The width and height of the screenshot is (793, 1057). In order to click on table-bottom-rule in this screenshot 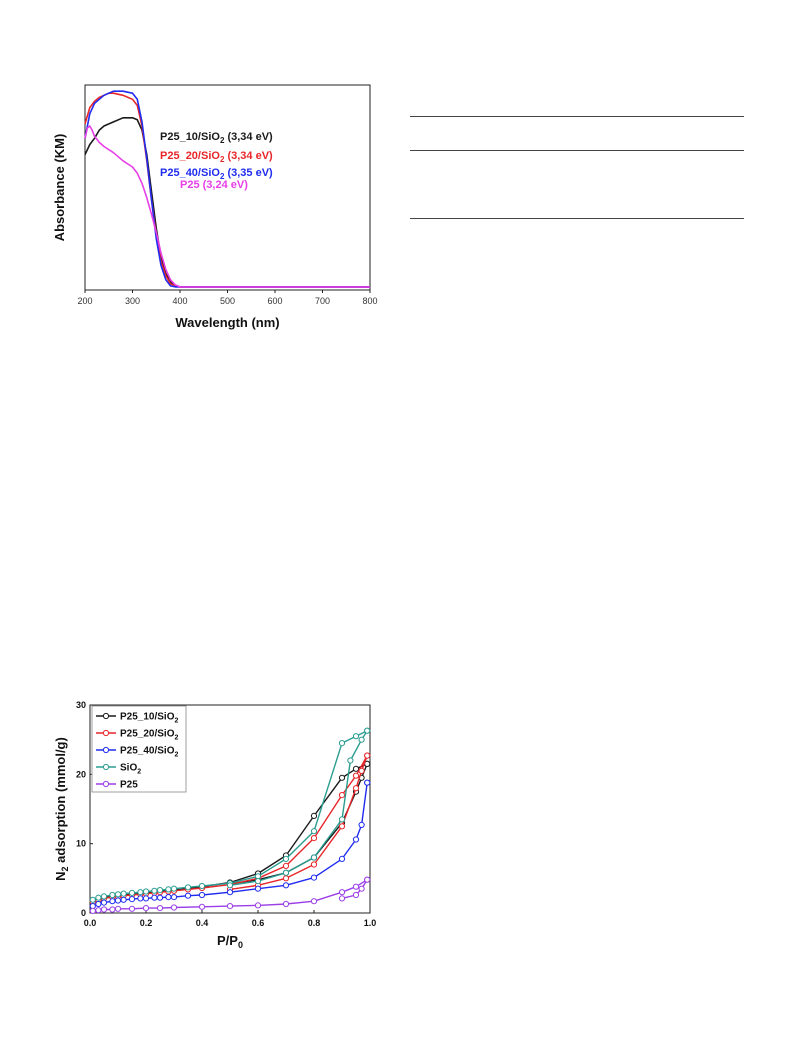, I will do `click(577, 218)`.